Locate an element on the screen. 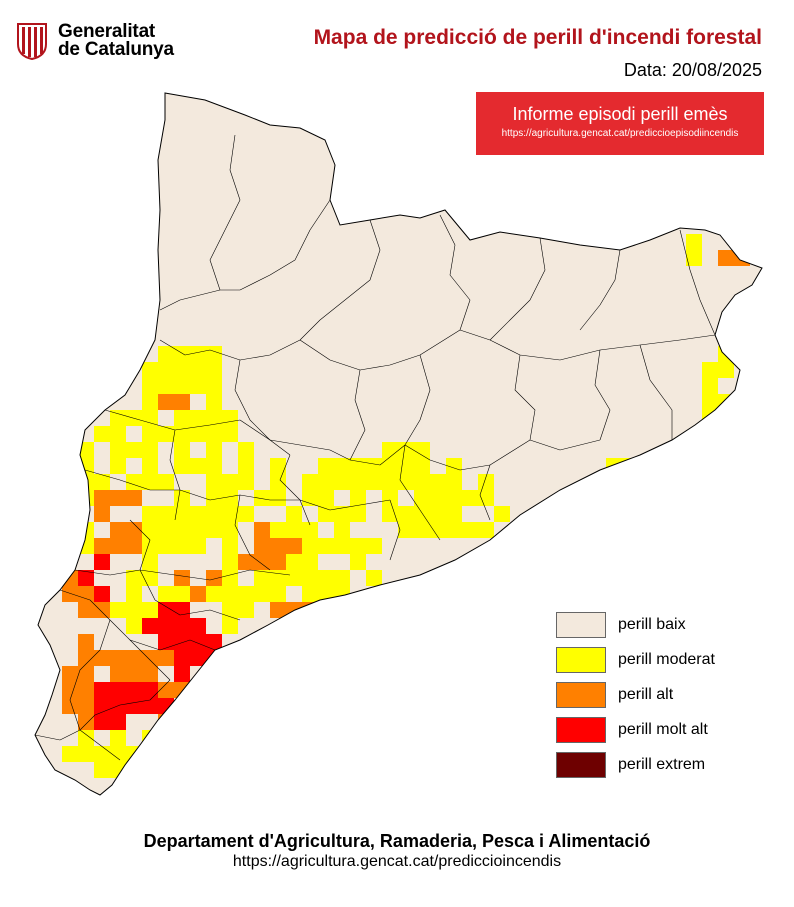 The image size is (794, 907). legend-swatch-extreme is located at coordinates (581, 765).